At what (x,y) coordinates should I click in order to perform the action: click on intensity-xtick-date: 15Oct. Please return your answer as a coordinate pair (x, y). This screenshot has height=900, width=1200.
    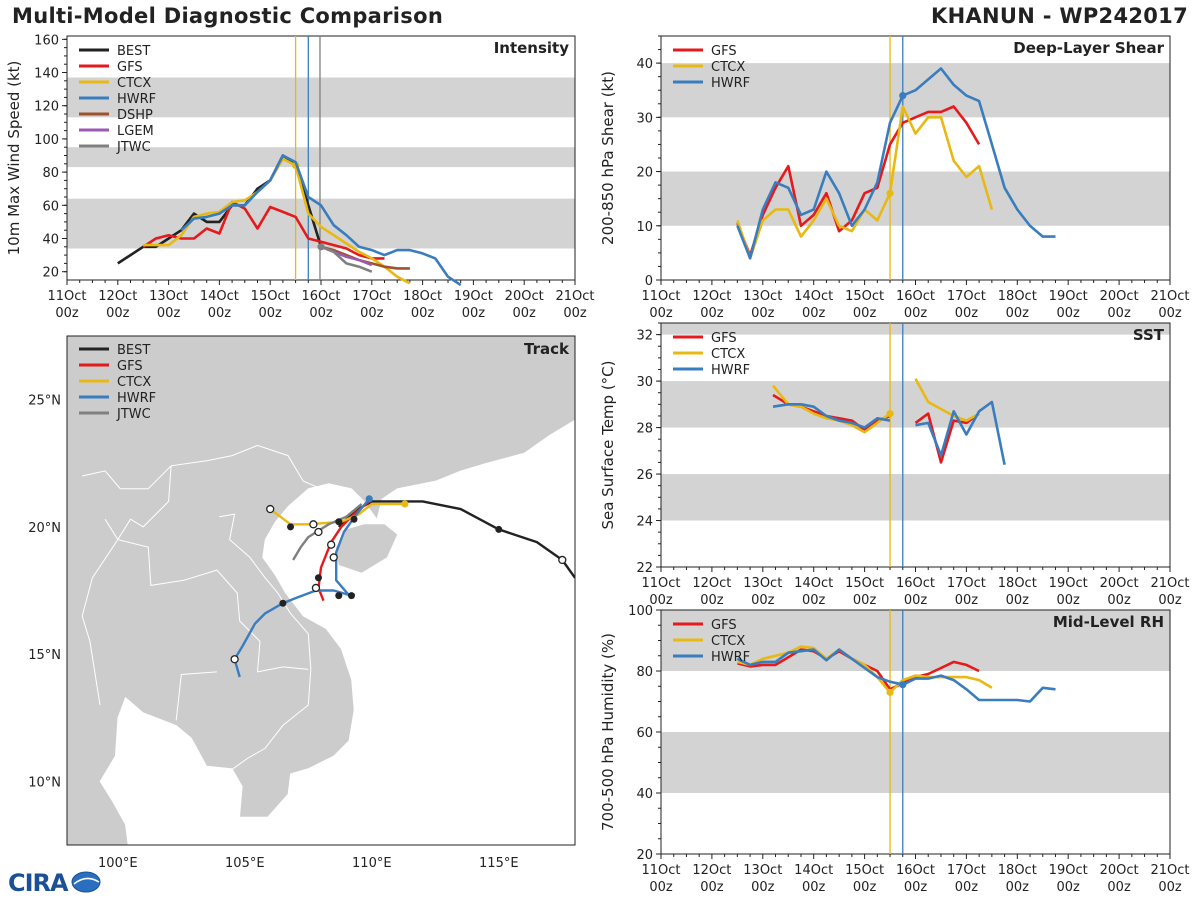
    Looking at the image, I should click on (270, 296).